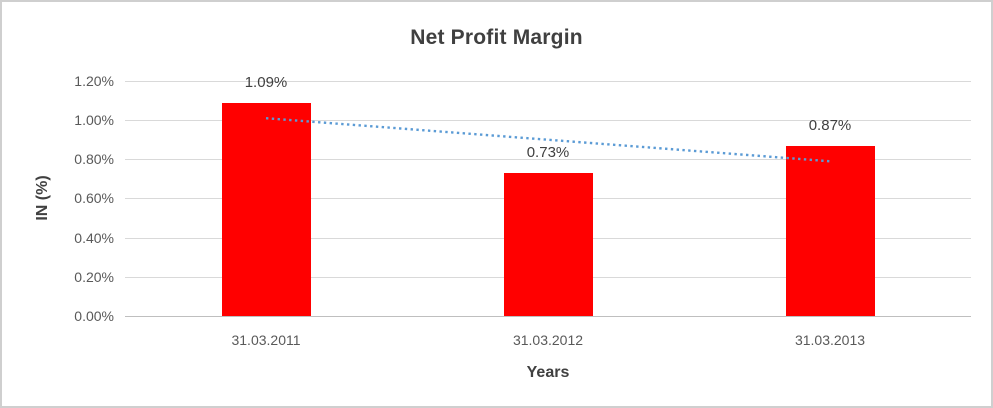 This screenshot has height=408, width=993. I want to click on y-tick-label: 1.20%, so click(94, 81).